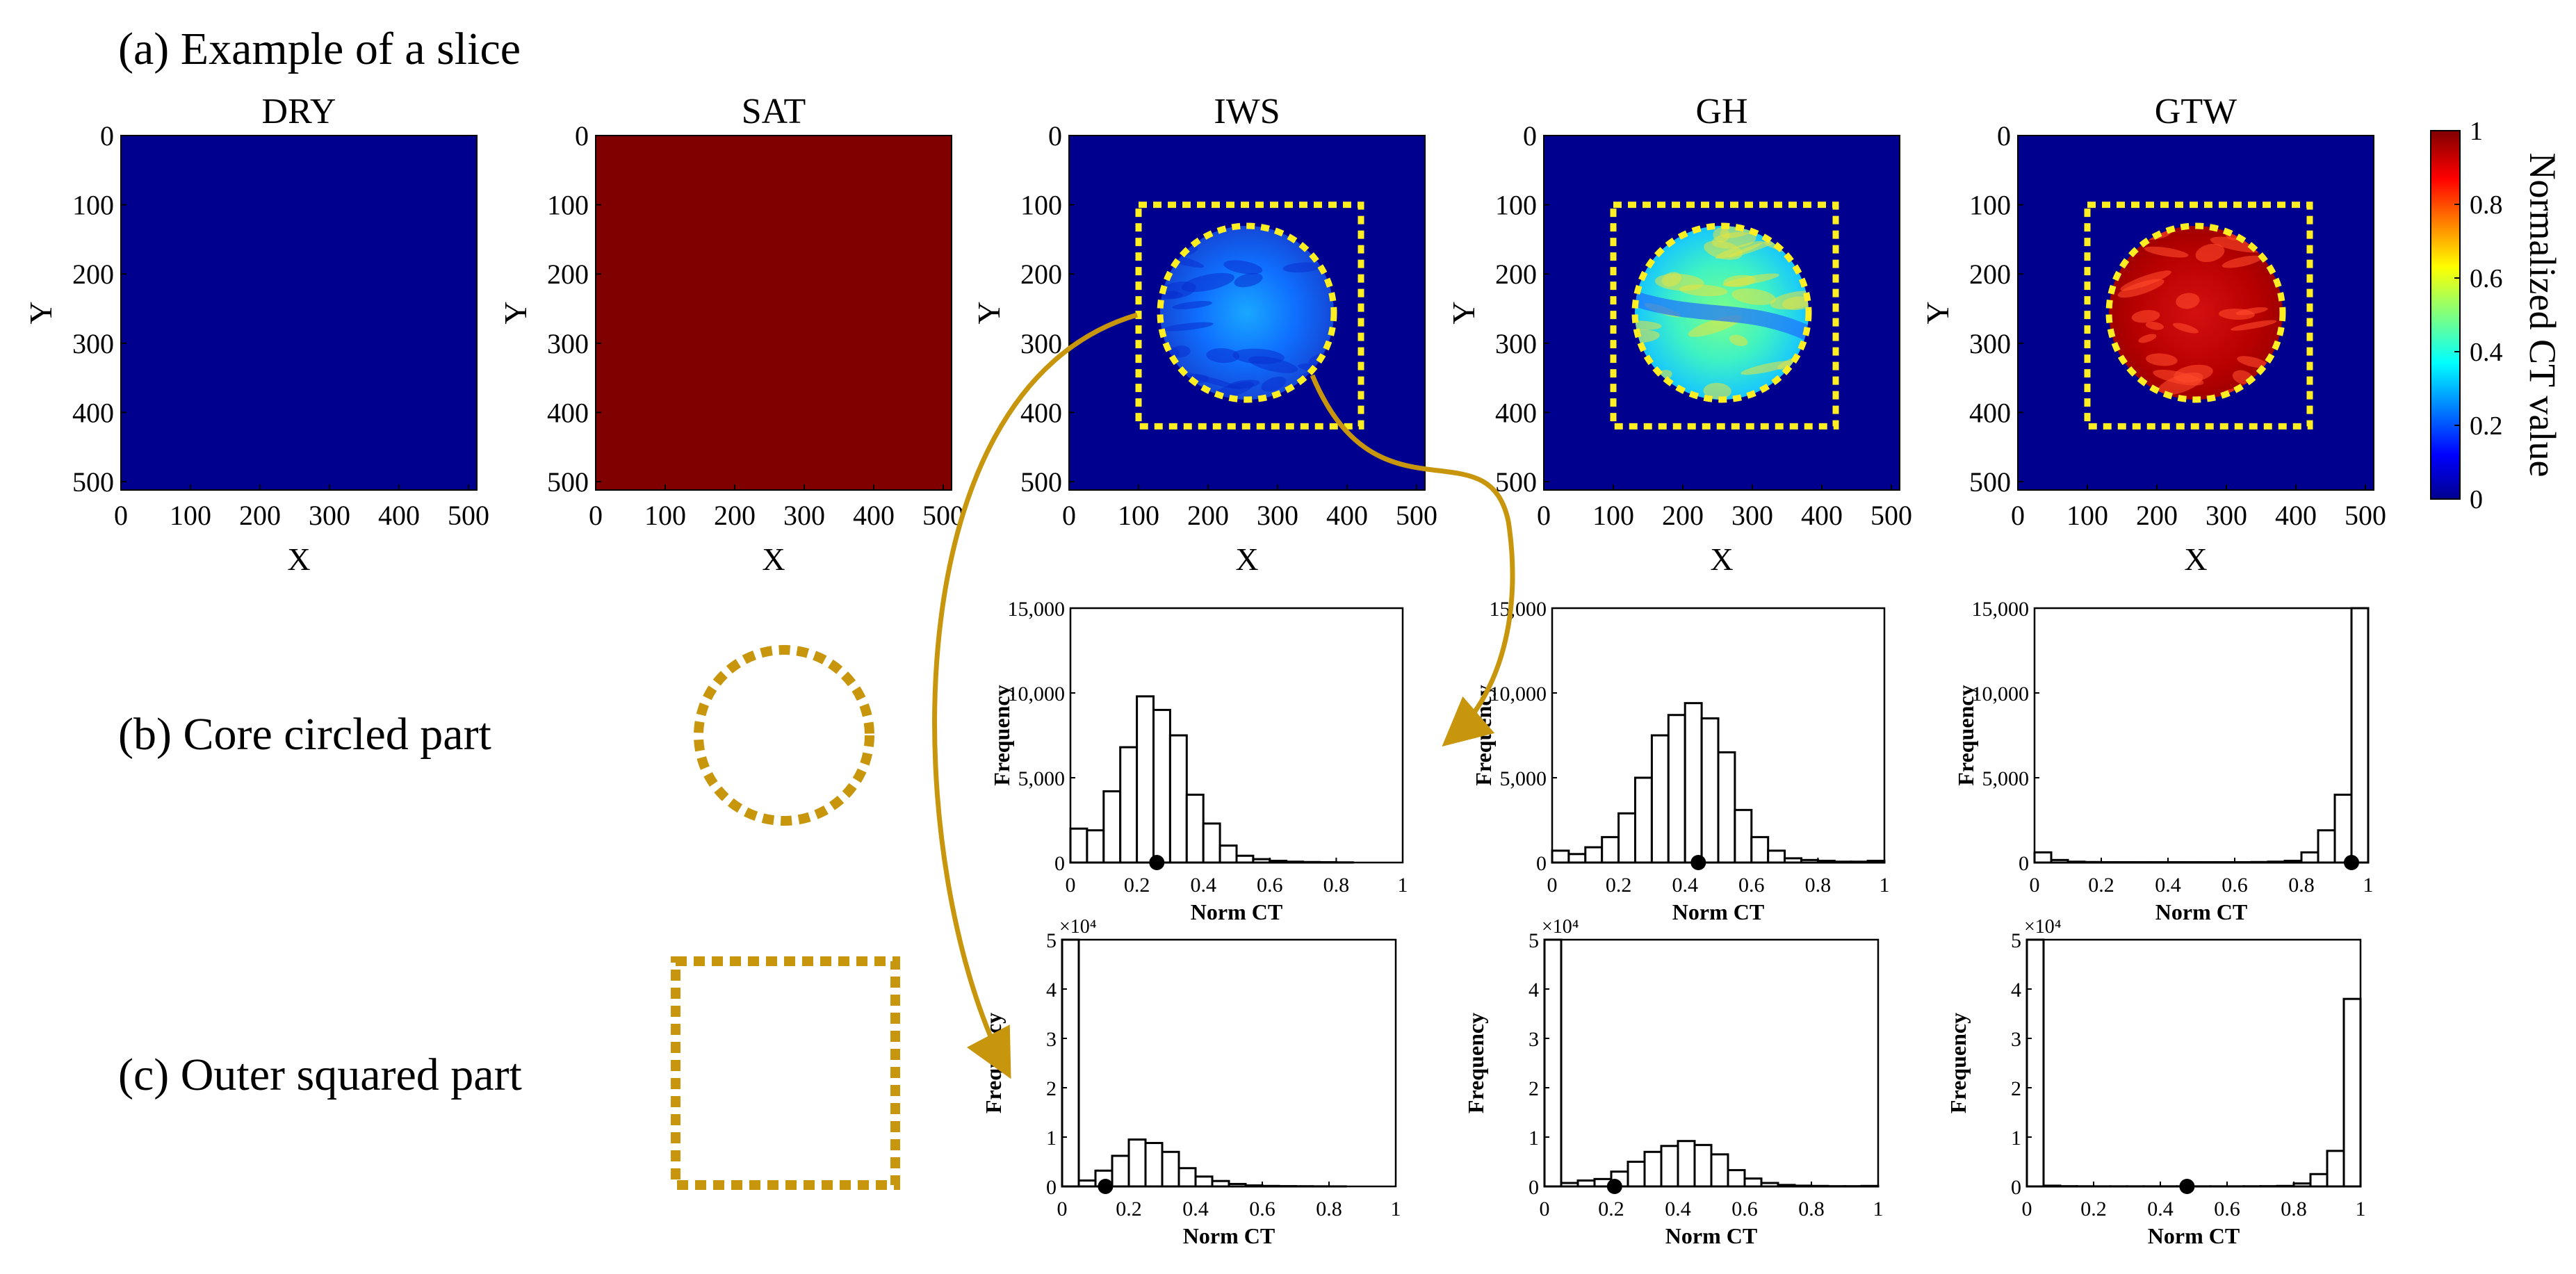 The image size is (2576, 1274). I want to click on colorbar-tick-label: 0.8, so click(2486, 205).